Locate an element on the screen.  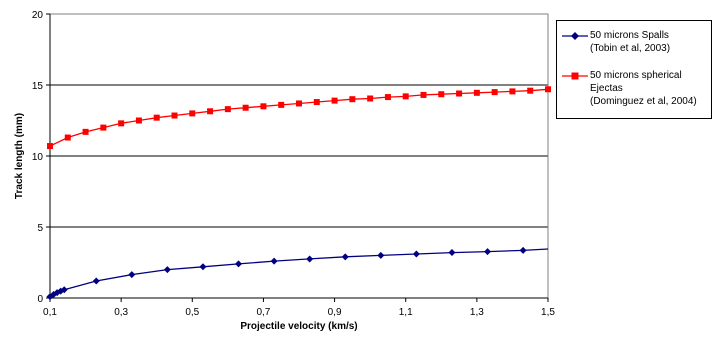
x-tick-label: 0,1 is located at coordinates (50, 312).